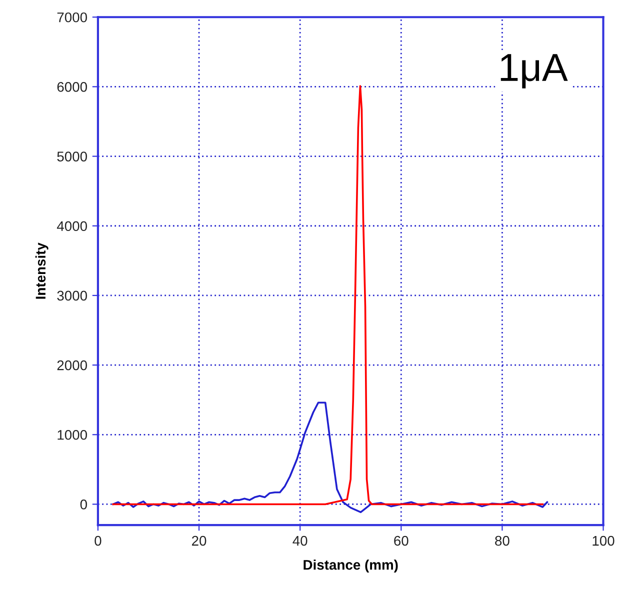 The height and width of the screenshot is (590, 620). What do you see at coordinates (351, 566) in the screenshot?
I see `x-axis-title: Distance (mm)` at bounding box center [351, 566].